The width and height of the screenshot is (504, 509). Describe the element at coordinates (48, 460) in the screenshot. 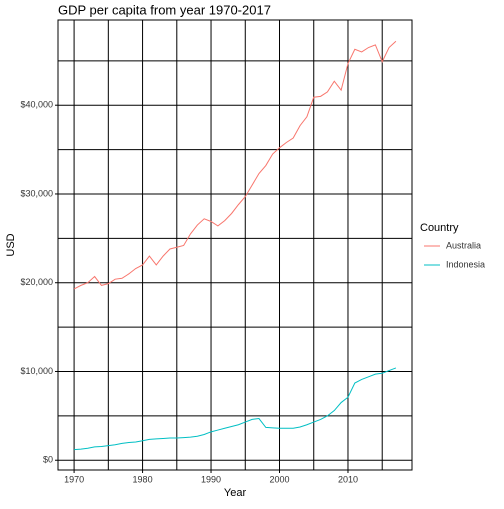

I see `y-tick-label: $0` at that location.